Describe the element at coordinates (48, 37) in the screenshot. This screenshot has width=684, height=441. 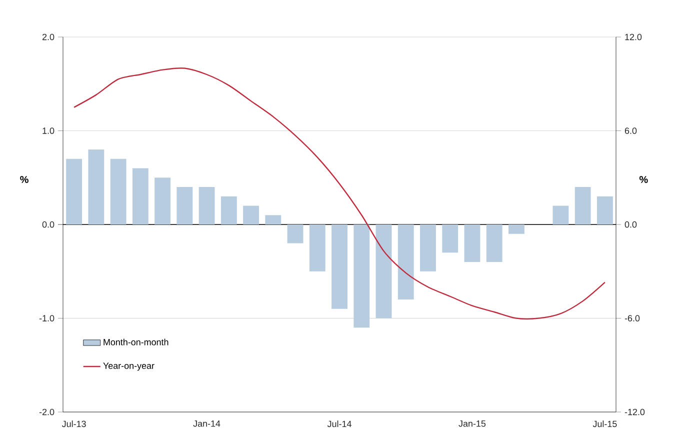
I see `y-tick-label: 2.0` at that location.